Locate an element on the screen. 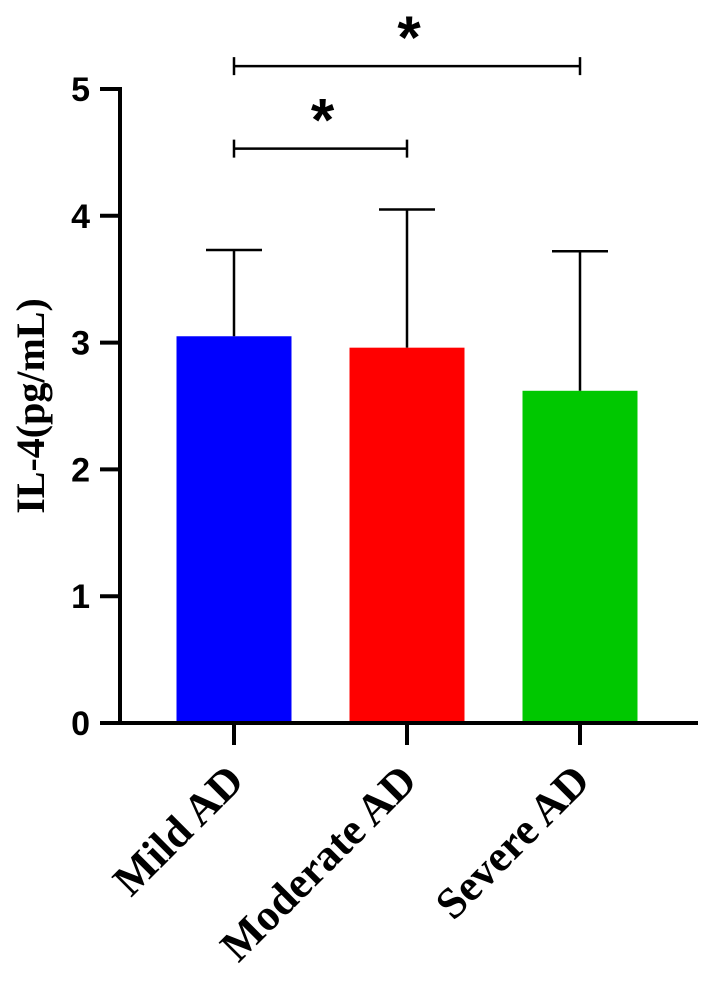  x-tick-label-mild-ad: Mild AD is located at coordinates (178, 830).